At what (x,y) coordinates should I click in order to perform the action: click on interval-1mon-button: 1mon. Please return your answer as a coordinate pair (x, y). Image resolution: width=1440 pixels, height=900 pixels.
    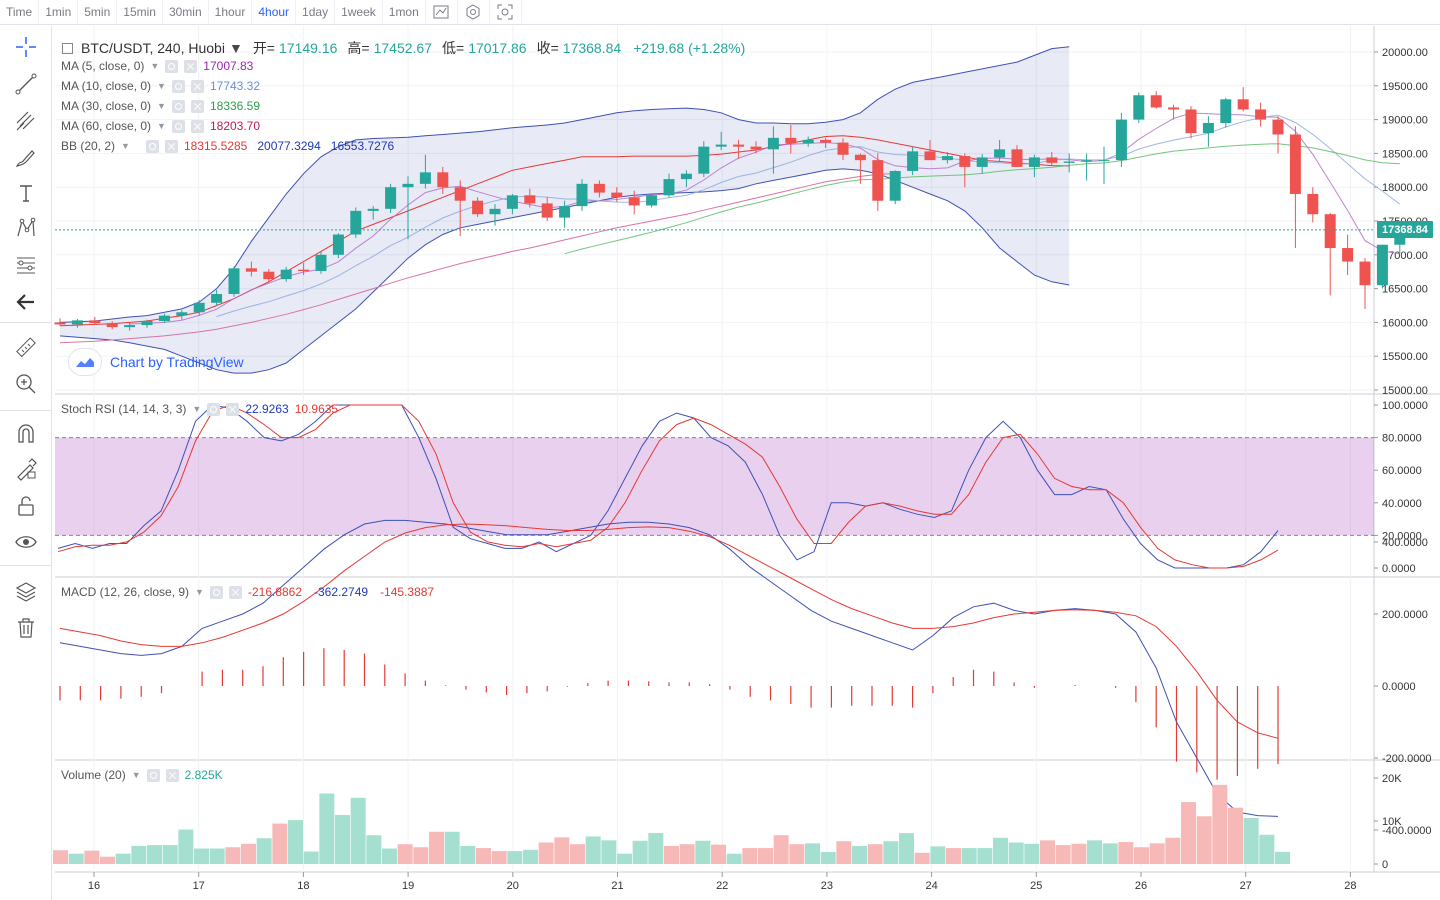
    Looking at the image, I should click on (404, 12).